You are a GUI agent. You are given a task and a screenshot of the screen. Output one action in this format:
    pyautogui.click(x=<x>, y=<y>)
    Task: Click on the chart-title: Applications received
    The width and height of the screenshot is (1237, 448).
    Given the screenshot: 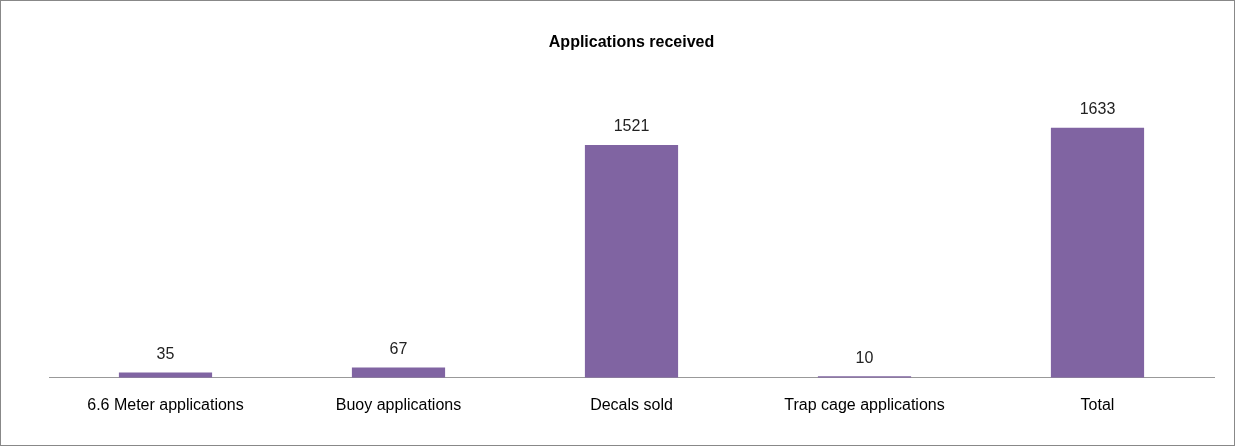 What is the action you would take?
    pyautogui.click(x=631, y=42)
    